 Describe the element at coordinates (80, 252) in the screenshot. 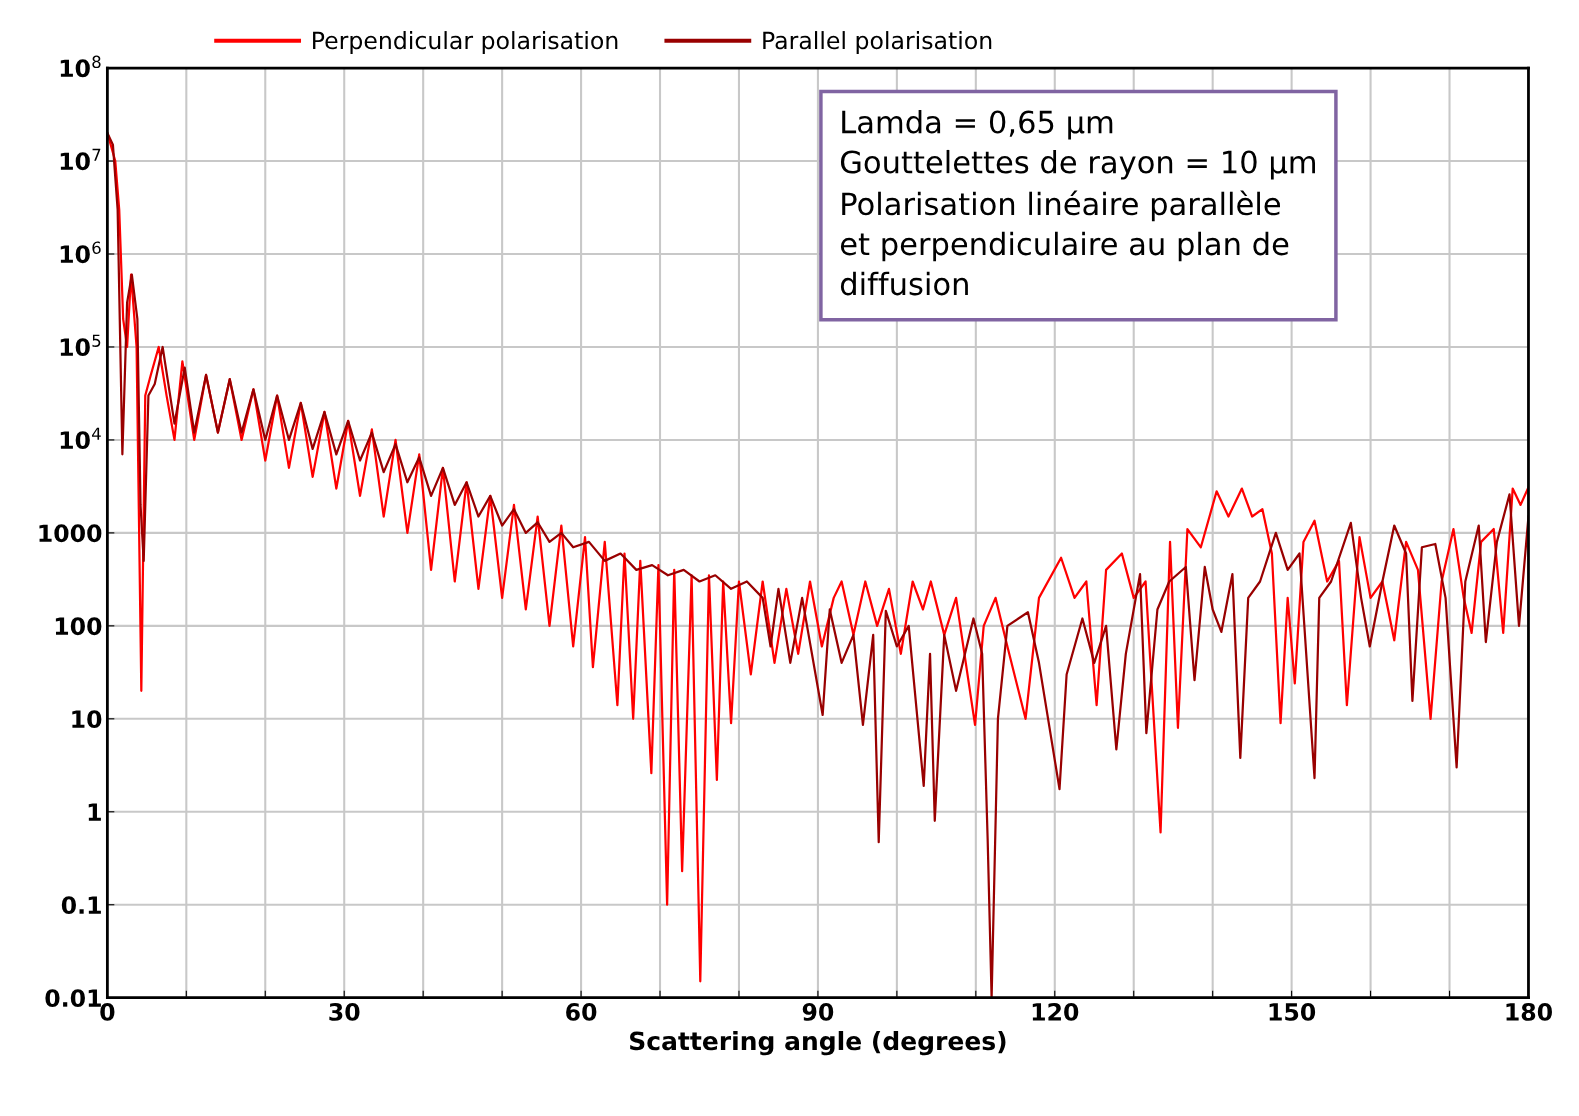

I see `y-tick-label: 10$^{6}$` at that location.